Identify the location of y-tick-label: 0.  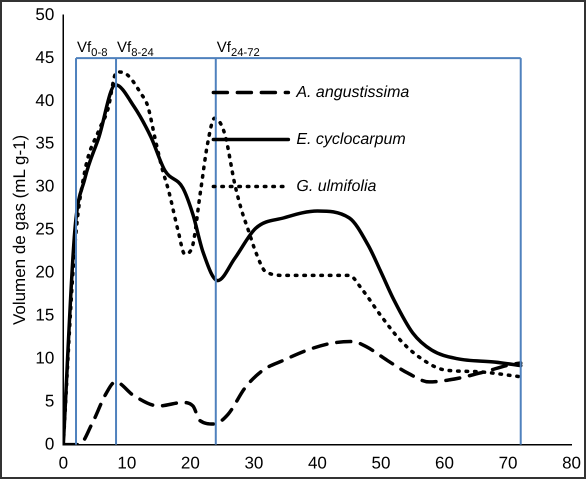
(49, 444).